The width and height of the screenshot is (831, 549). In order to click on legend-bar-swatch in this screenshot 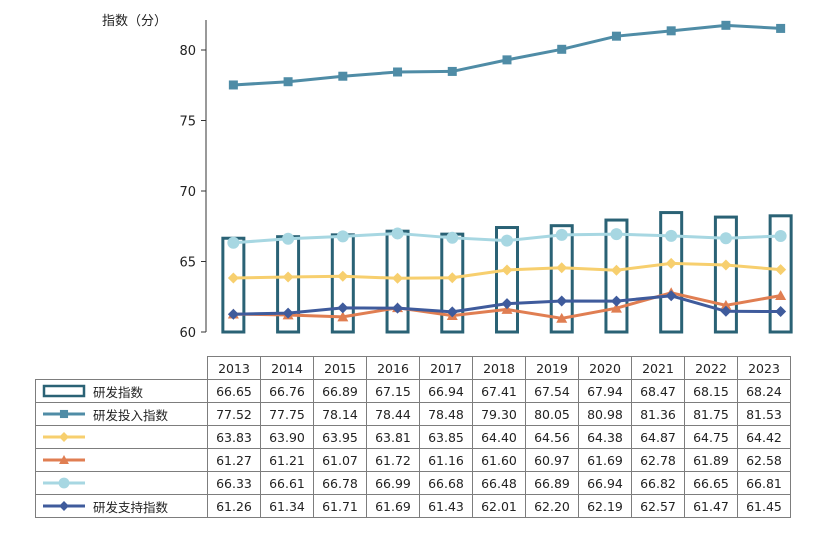, I will do `click(64, 391)`.